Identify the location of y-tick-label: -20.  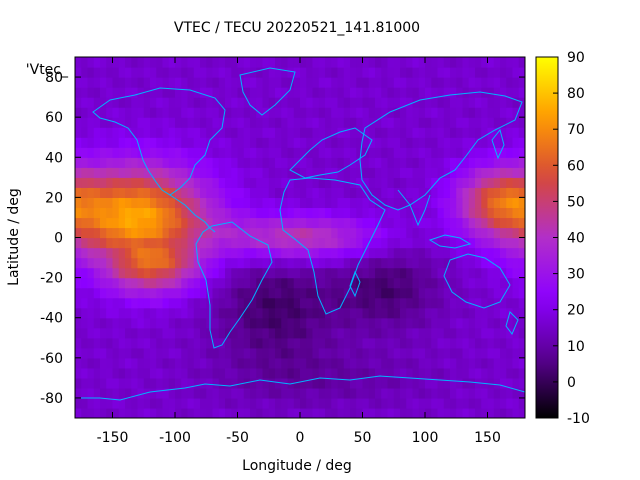
(51, 279).